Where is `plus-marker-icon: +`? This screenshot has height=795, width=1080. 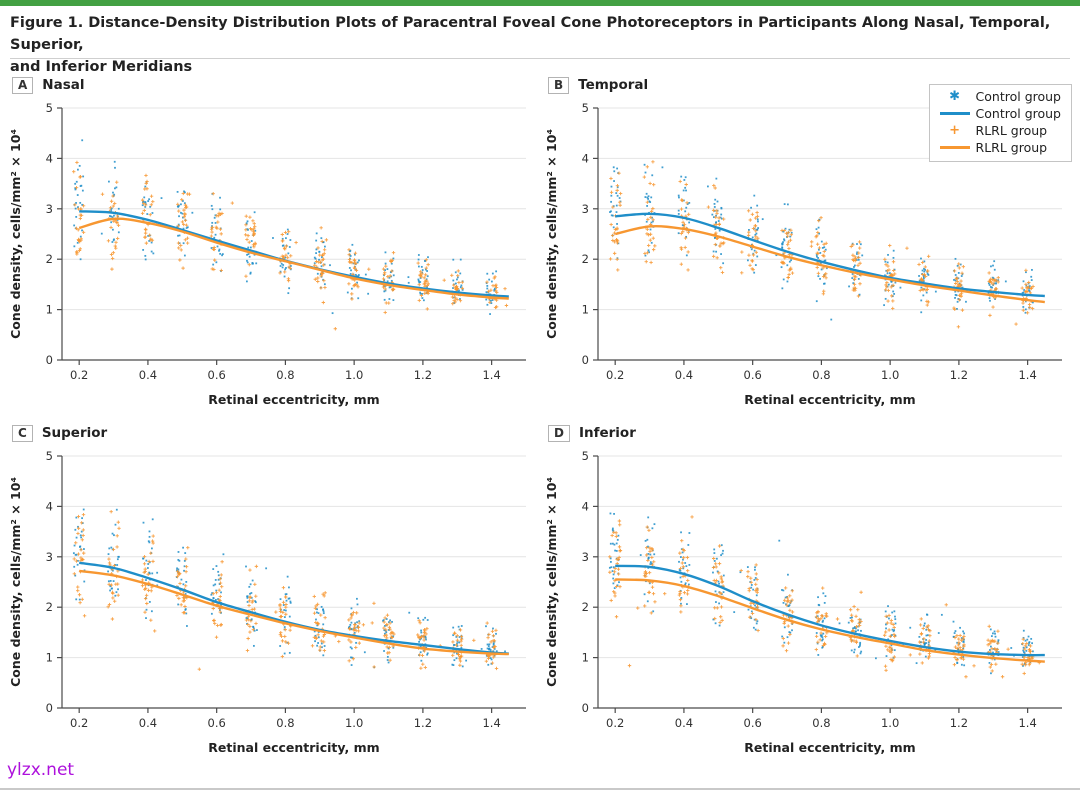 plus-marker-icon: + is located at coordinates (954, 130).